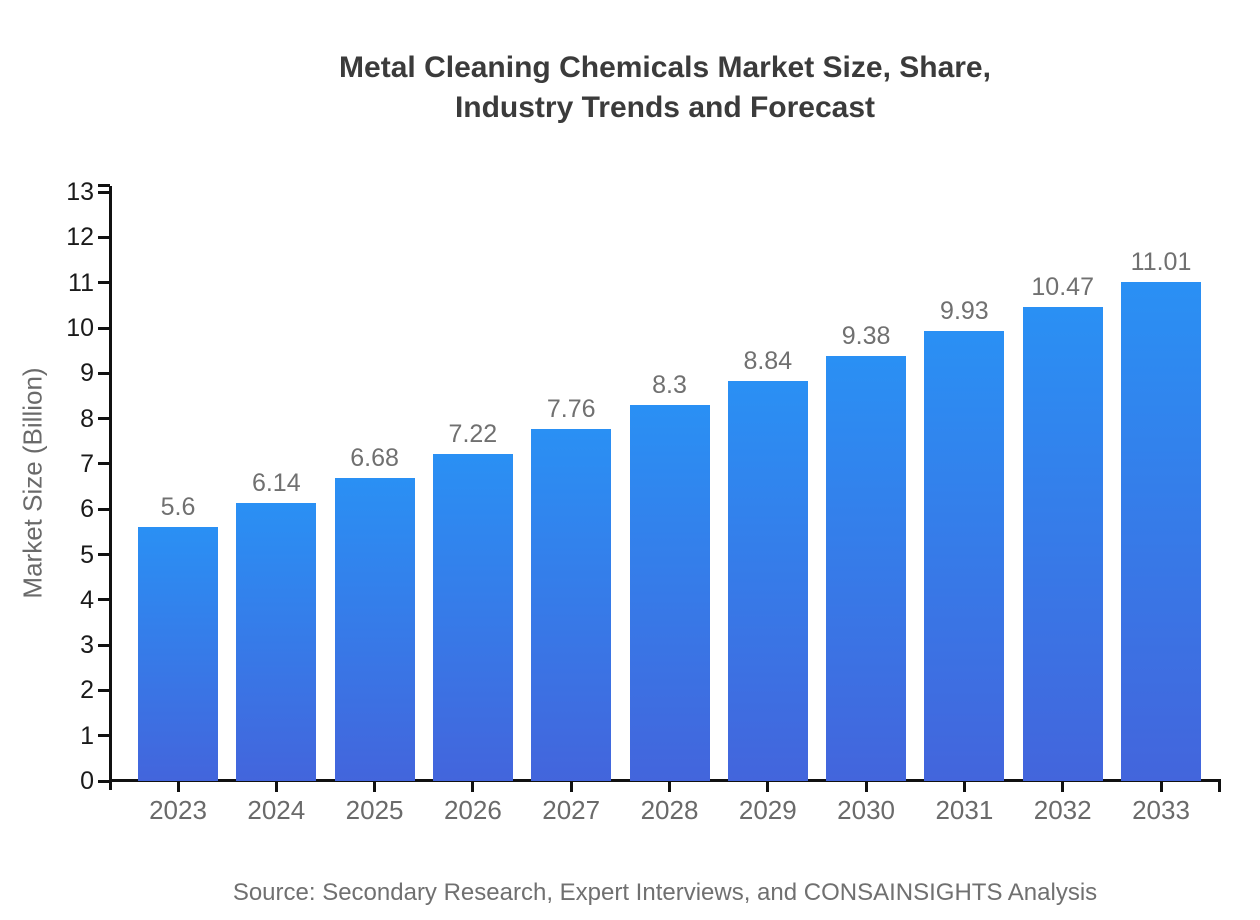 This screenshot has width=1260, height=920. Describe the element at coordinates (571, 810) in the screenshot. I see `x-tick-label-2027: 2027` at that location.